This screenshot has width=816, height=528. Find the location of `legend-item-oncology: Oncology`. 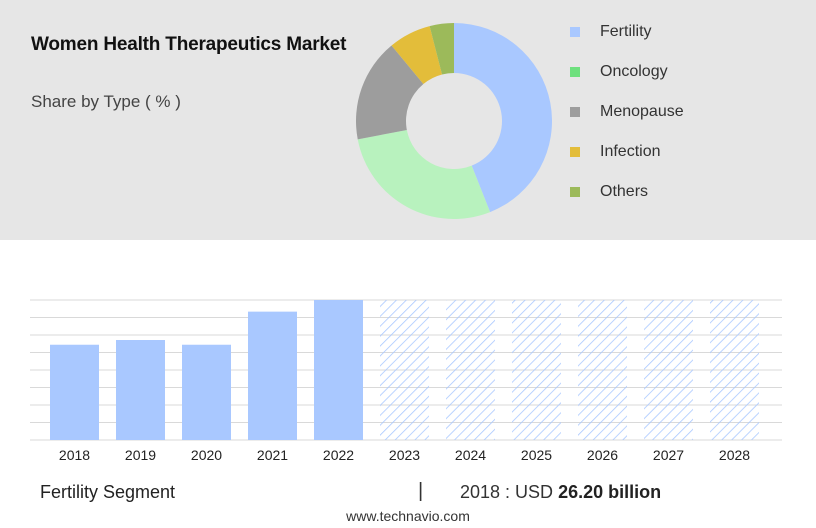

legend-item-oncology: Oncology is located at coordinates (627, 72).